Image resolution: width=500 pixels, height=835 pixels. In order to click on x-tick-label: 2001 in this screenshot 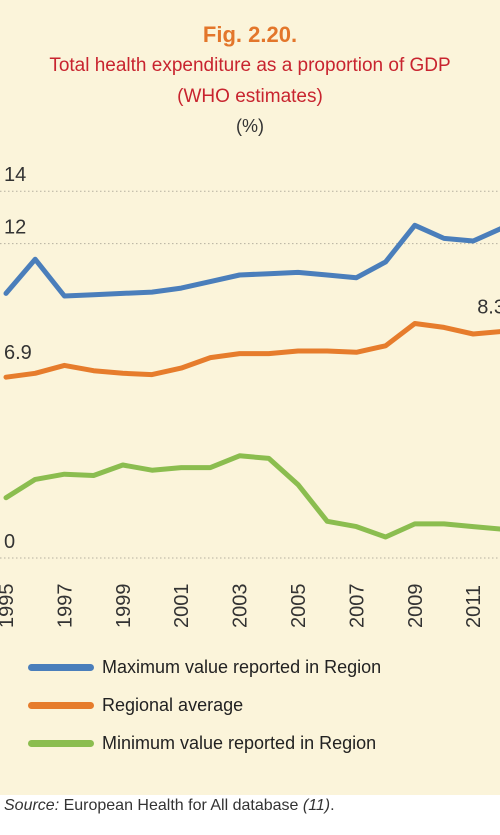, I will do `click(182, 606)`.